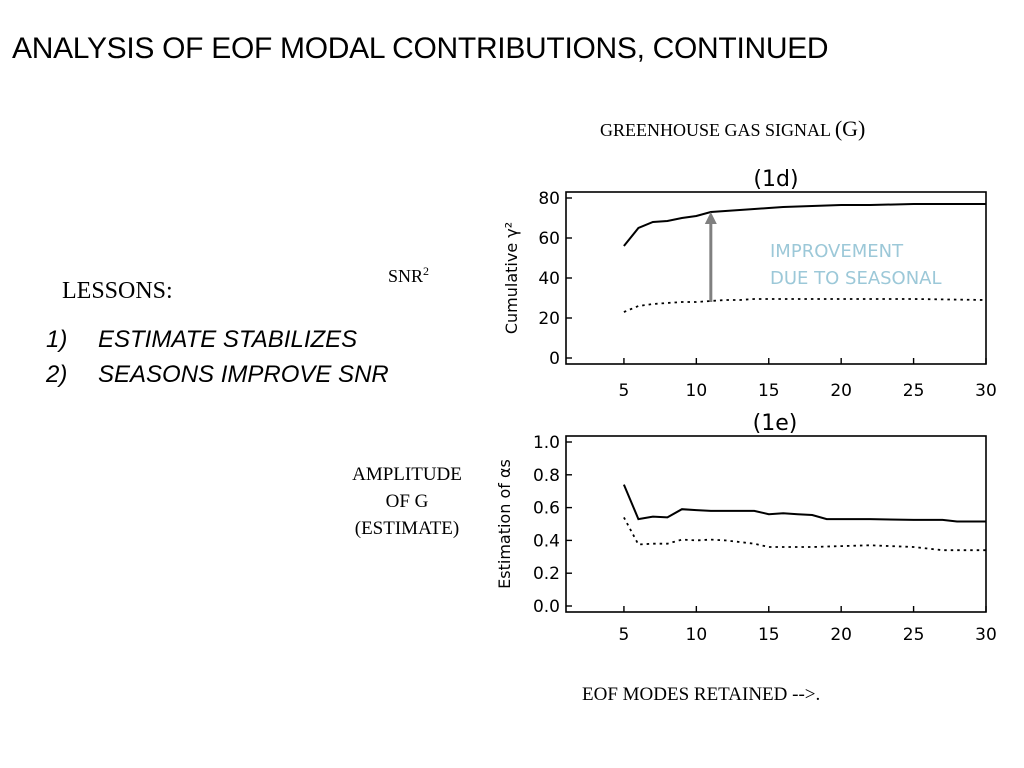 The width and height of the screenshot is (1024, 768). I want to click on y-axis-label: Estimation of αs, so click(504, 524).